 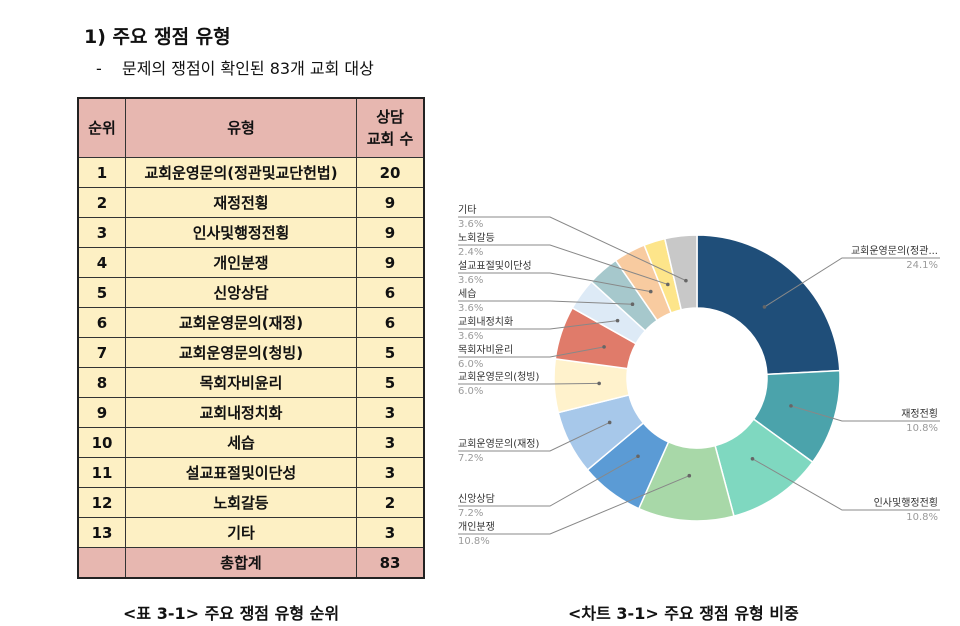 What do you see at coordinates (241, 172) in the screenshot?
I see `type-cell: 교회운영문의(정관및교단헌법)` at bounding box center [241, 172].